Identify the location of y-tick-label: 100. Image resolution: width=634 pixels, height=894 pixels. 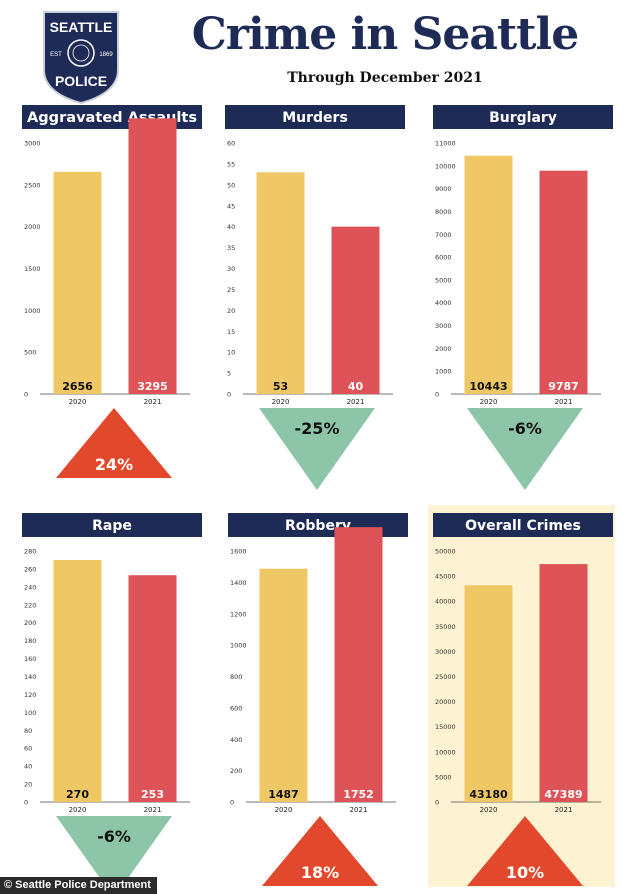
(30, 713).